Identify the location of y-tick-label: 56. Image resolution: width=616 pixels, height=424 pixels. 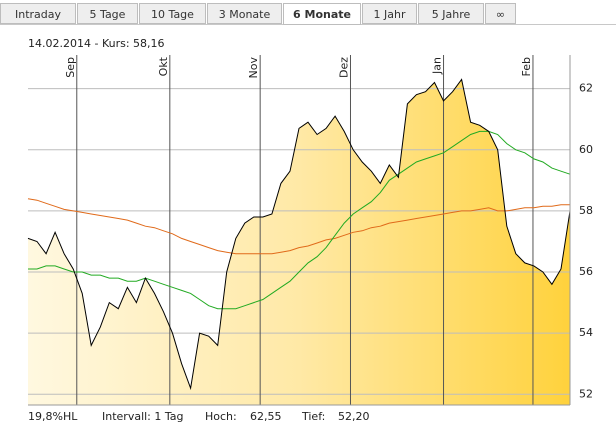
(586, 271).